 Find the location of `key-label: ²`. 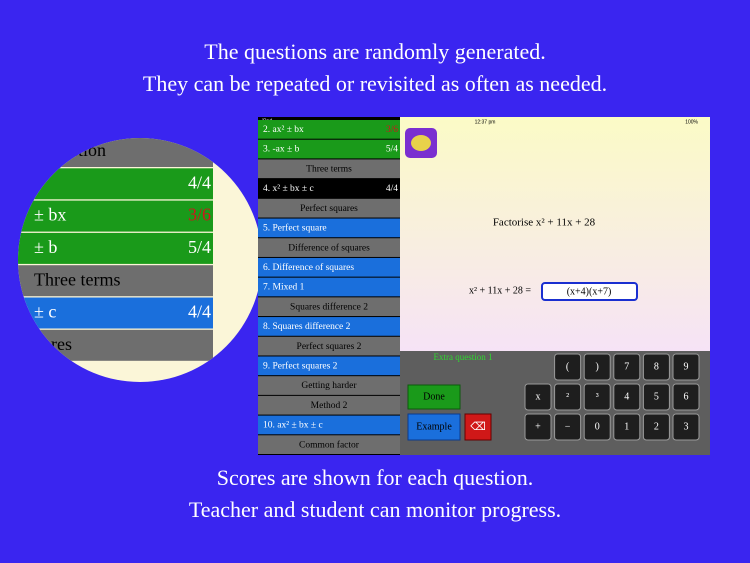

key-label: ² is located at coordinates (567, 396).